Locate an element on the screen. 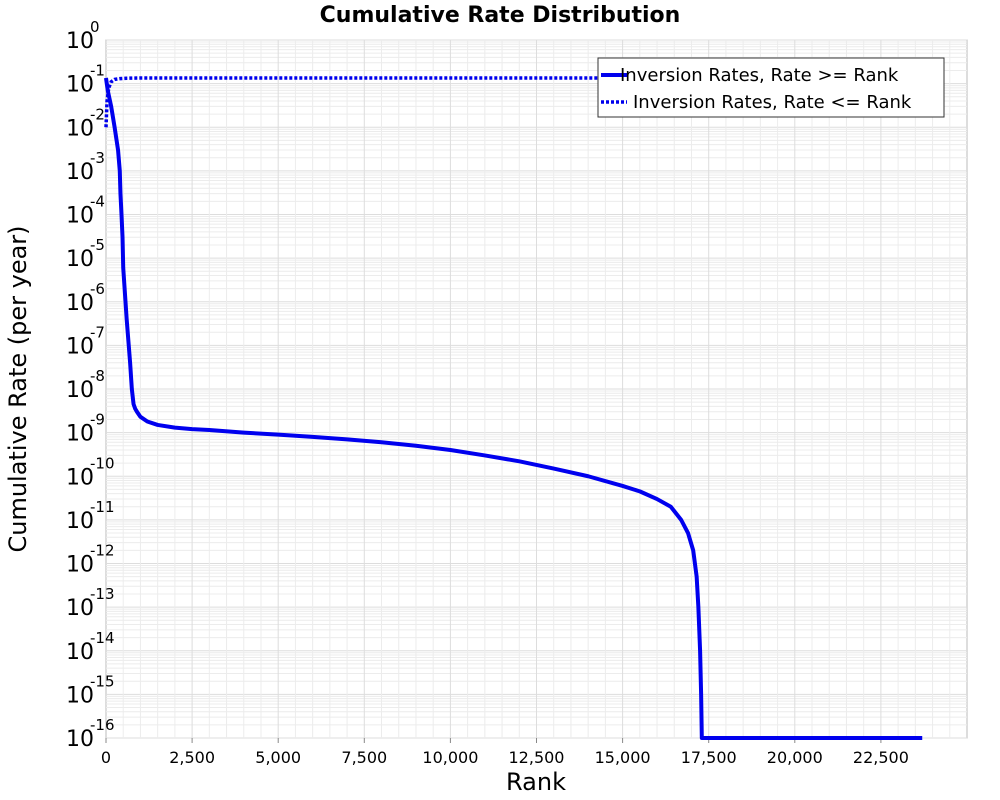  legend-label-rate-le-rank: Inversion Rates, Rate <= Rank is located at coordinates (772, 102).